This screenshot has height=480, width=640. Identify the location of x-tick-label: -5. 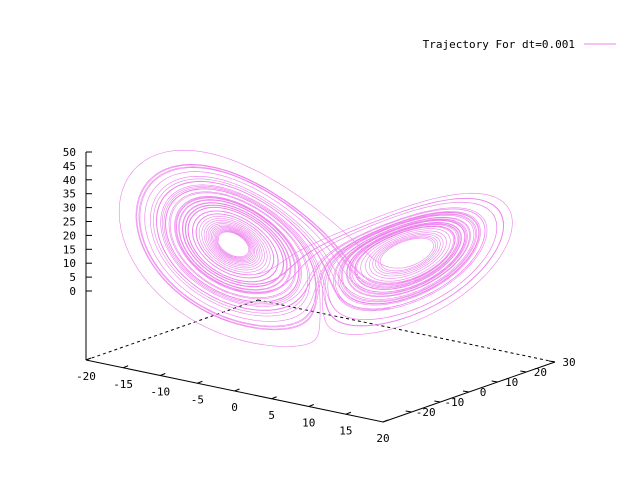
(197, 399).